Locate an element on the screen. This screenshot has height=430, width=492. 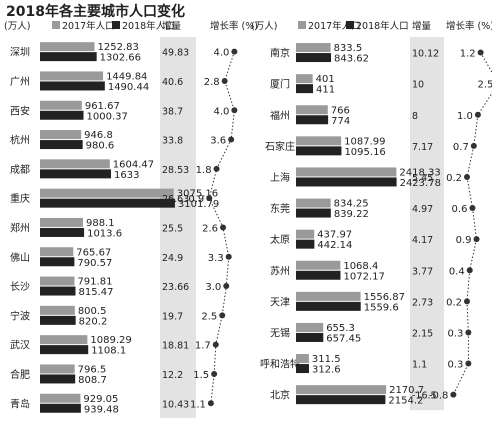
value-label-2017: 766 is located at coordinates (340, 110).